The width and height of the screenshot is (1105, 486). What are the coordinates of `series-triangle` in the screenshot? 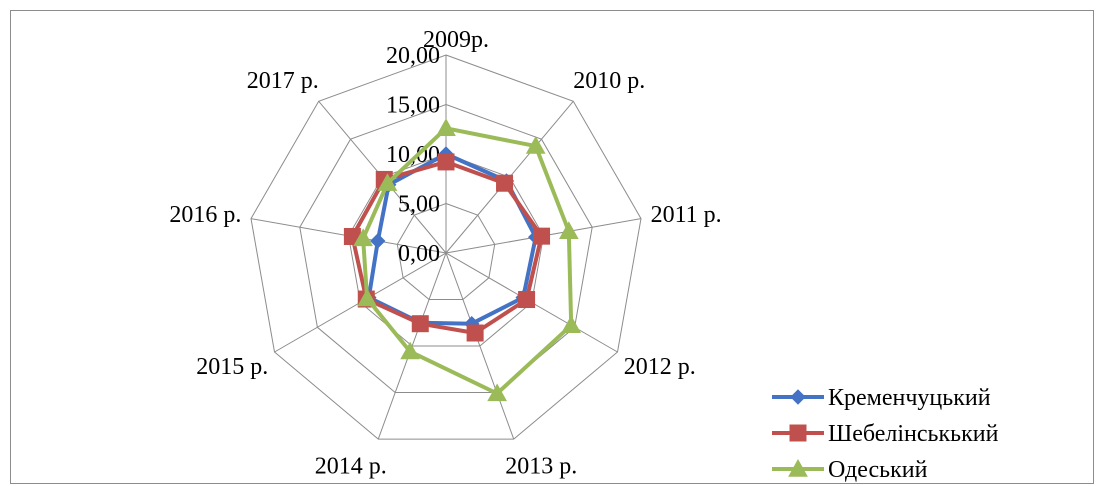 It's located at (467, 260).